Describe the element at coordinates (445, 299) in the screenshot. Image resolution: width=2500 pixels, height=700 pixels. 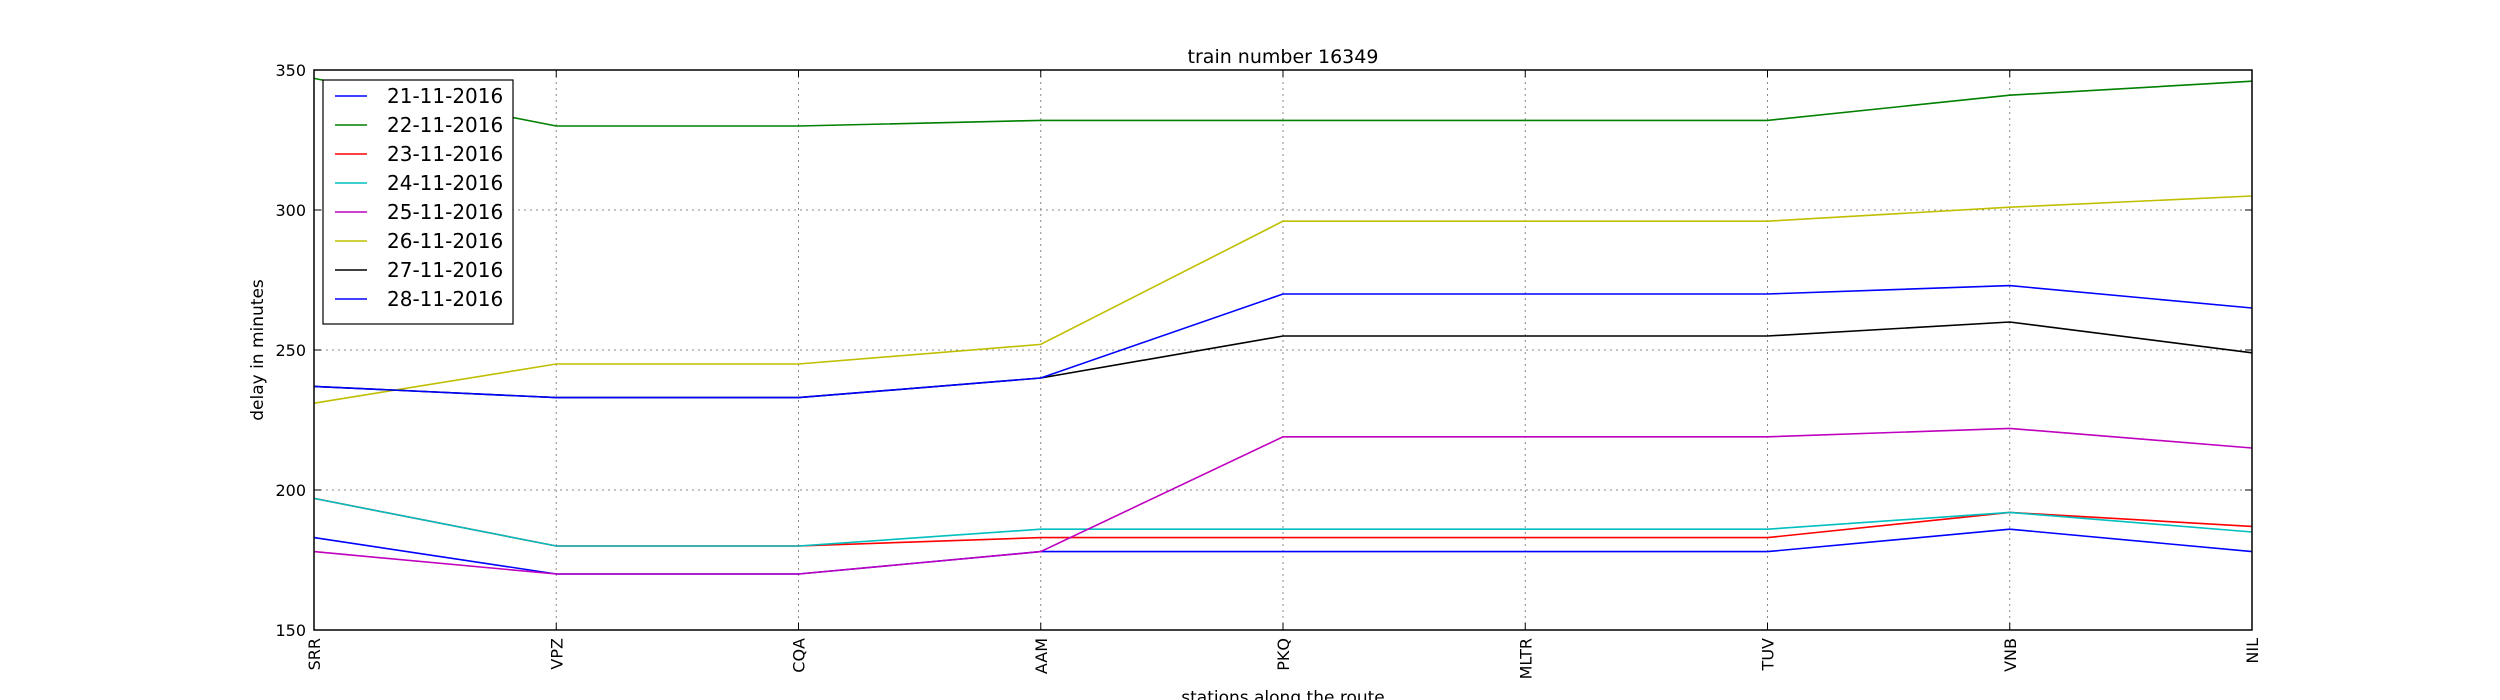
I see `legend-label: 28-11-2016` at that location.